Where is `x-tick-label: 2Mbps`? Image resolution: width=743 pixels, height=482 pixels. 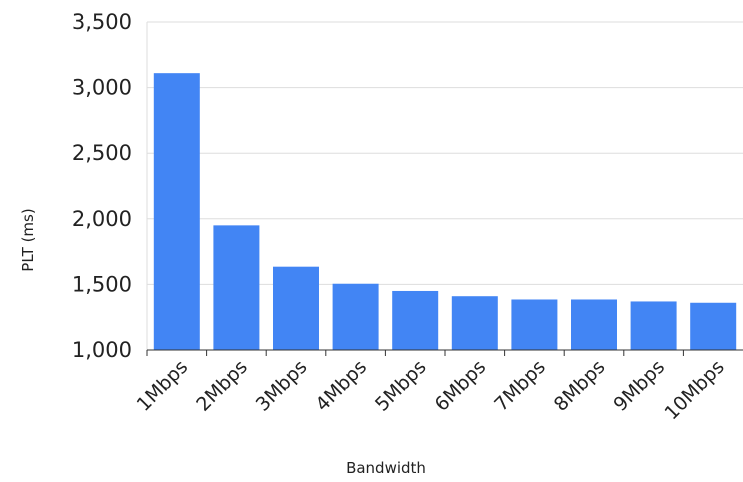
x-tick-label: 2Mbps is located at coordinates (222, 386).